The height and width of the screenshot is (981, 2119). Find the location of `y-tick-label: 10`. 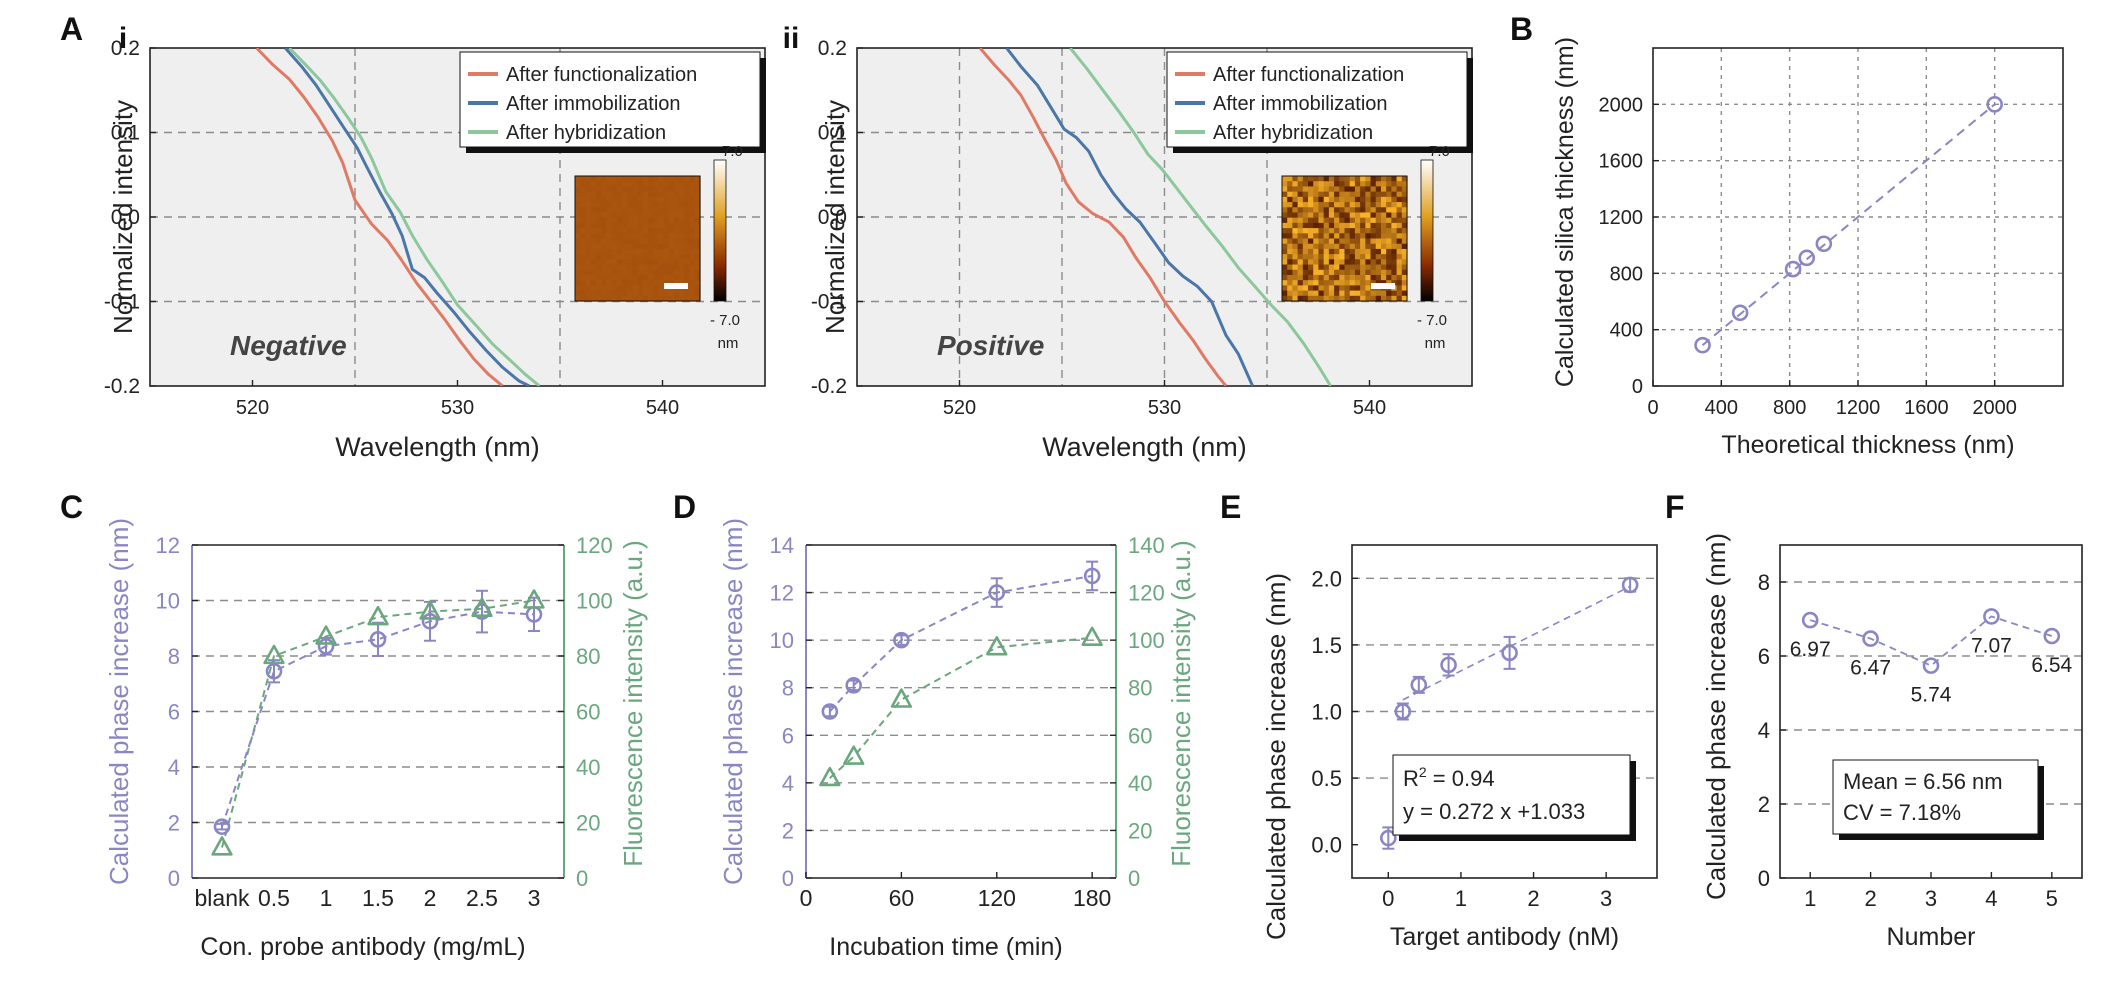

y-tick-label: 10 is located at coordinates (168, 601).